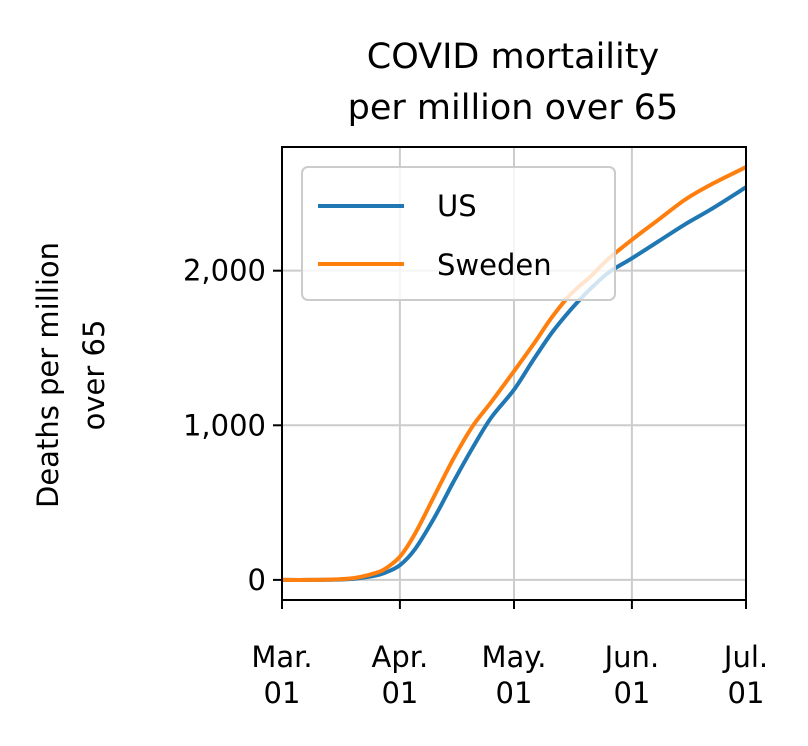 The height and width of the screenshot is (746, 808). What do you see at coordinates (494, 265) in the screenshot?
I see `legend-label-sweden: Sweden` at bounding box center [494, 265].